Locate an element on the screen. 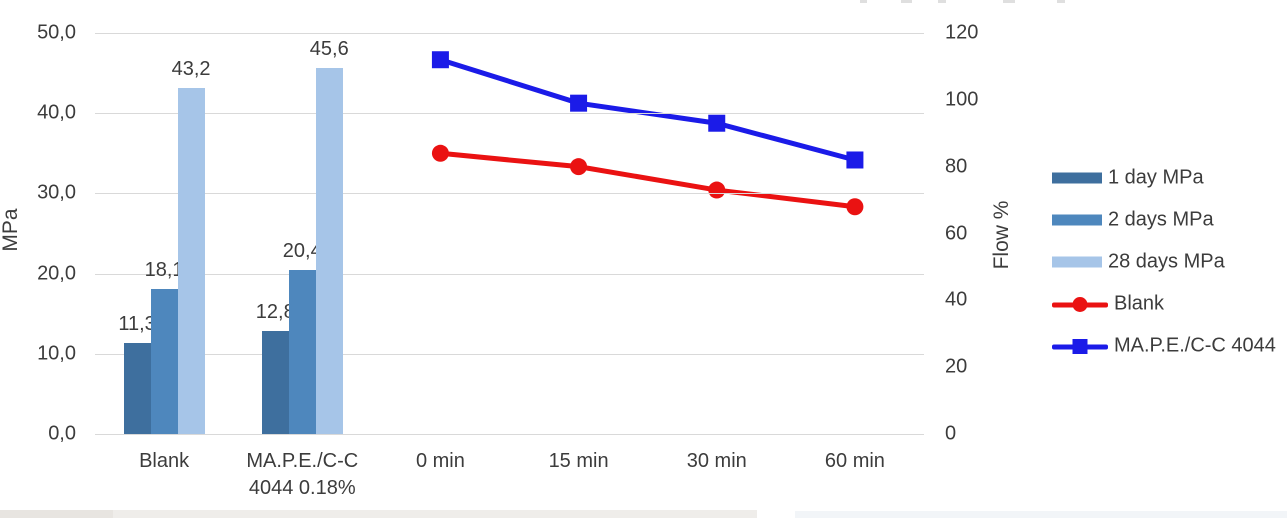  line-series-blank is located at coordinates (647, 180).